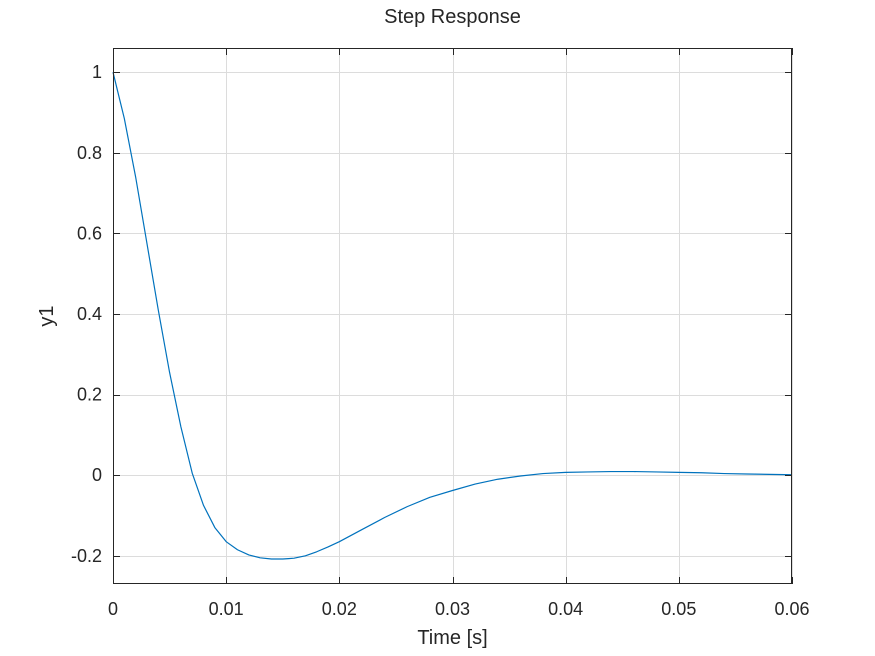 Image resolution: width=875 pixels, height=656 pixels. I want to click on y-tick-label: -0.2, so click(86, 556).